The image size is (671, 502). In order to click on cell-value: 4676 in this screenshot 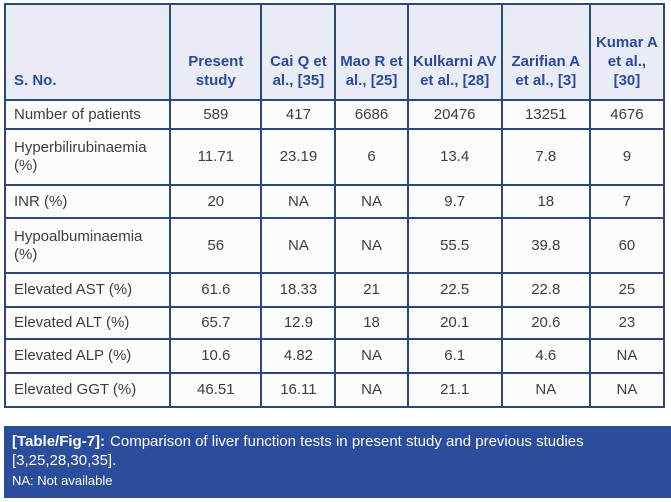, I will do `click(627, 114)`.